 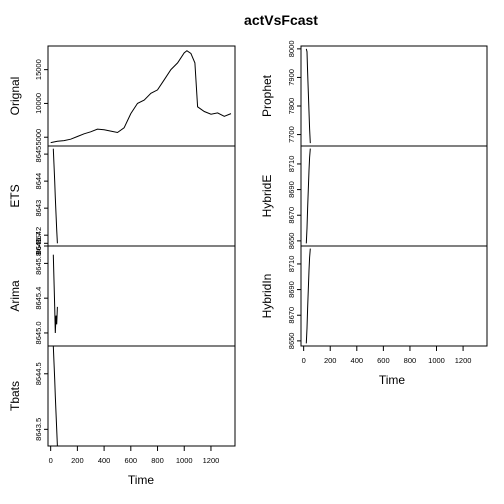 I want to click on series-line-prophet, so click(x=308, y=96).